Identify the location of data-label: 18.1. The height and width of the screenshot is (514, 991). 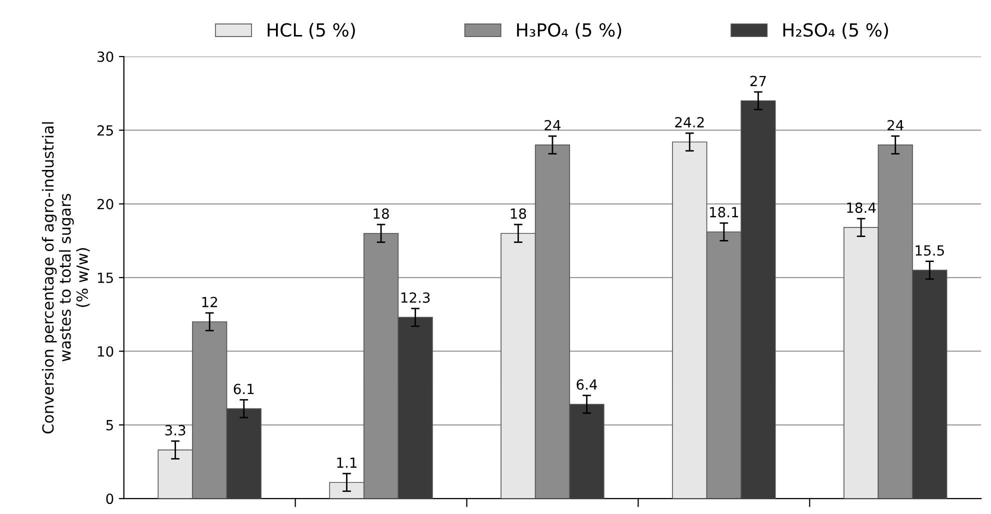
(724, 212).